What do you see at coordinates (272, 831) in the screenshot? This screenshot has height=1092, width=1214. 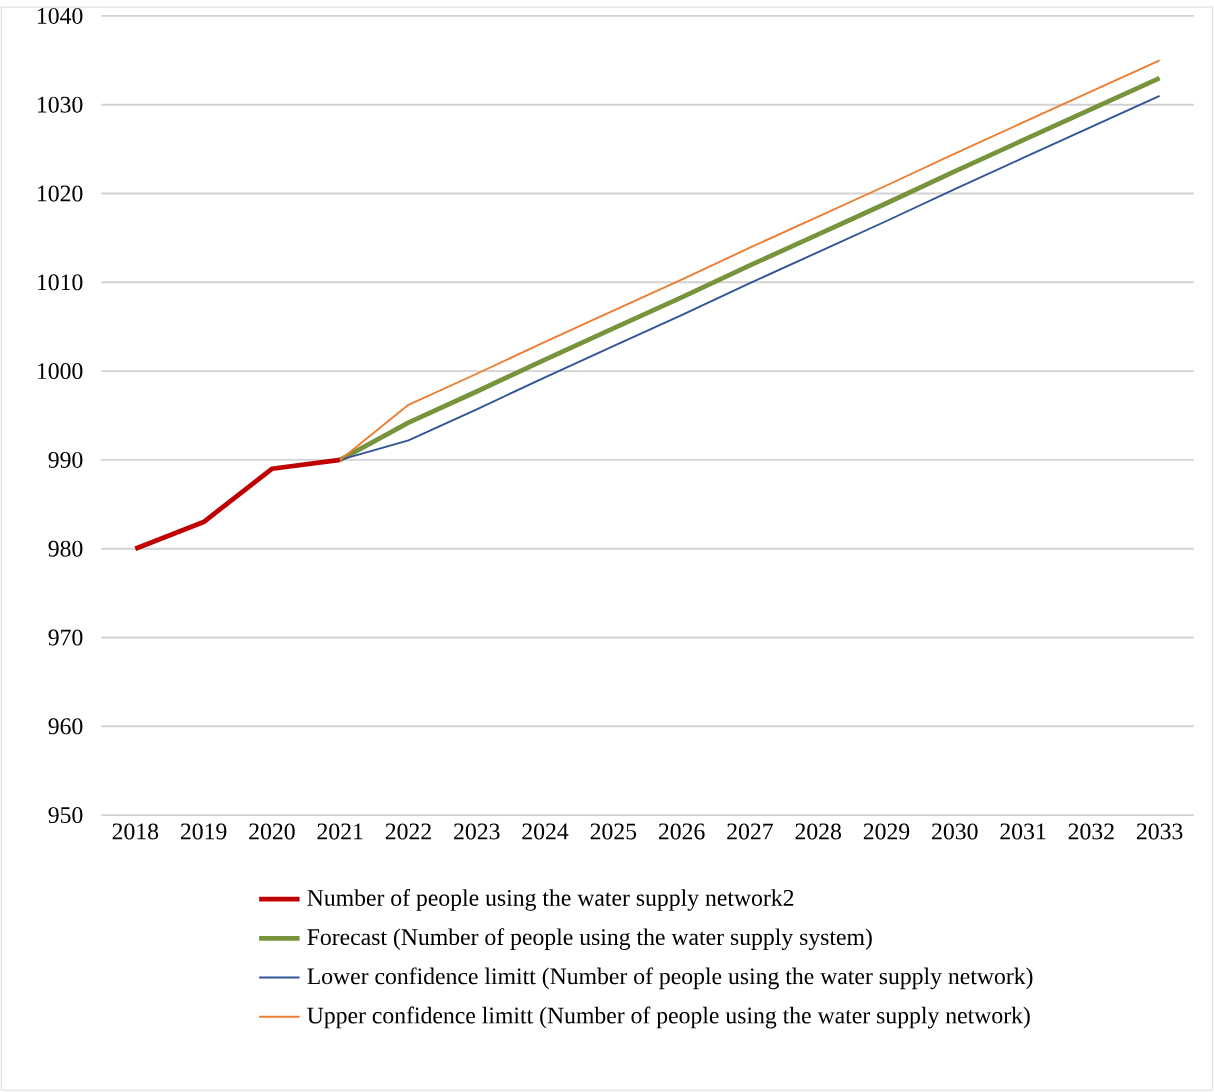 I see `x-tick-label: 2020` at bounding box center [272, 831].